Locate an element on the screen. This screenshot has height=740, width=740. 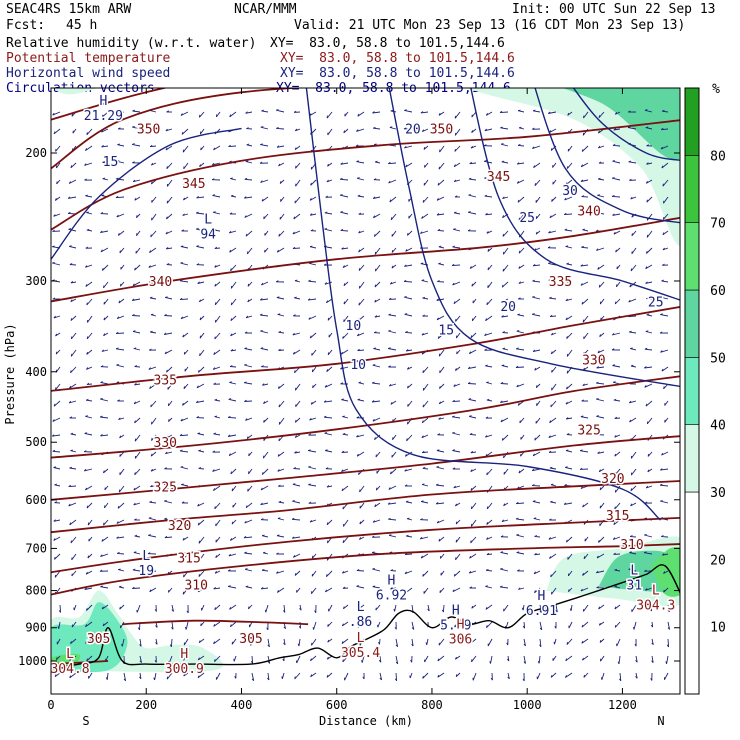
x-tick-label: 200 is located at coordinates (146, 705).